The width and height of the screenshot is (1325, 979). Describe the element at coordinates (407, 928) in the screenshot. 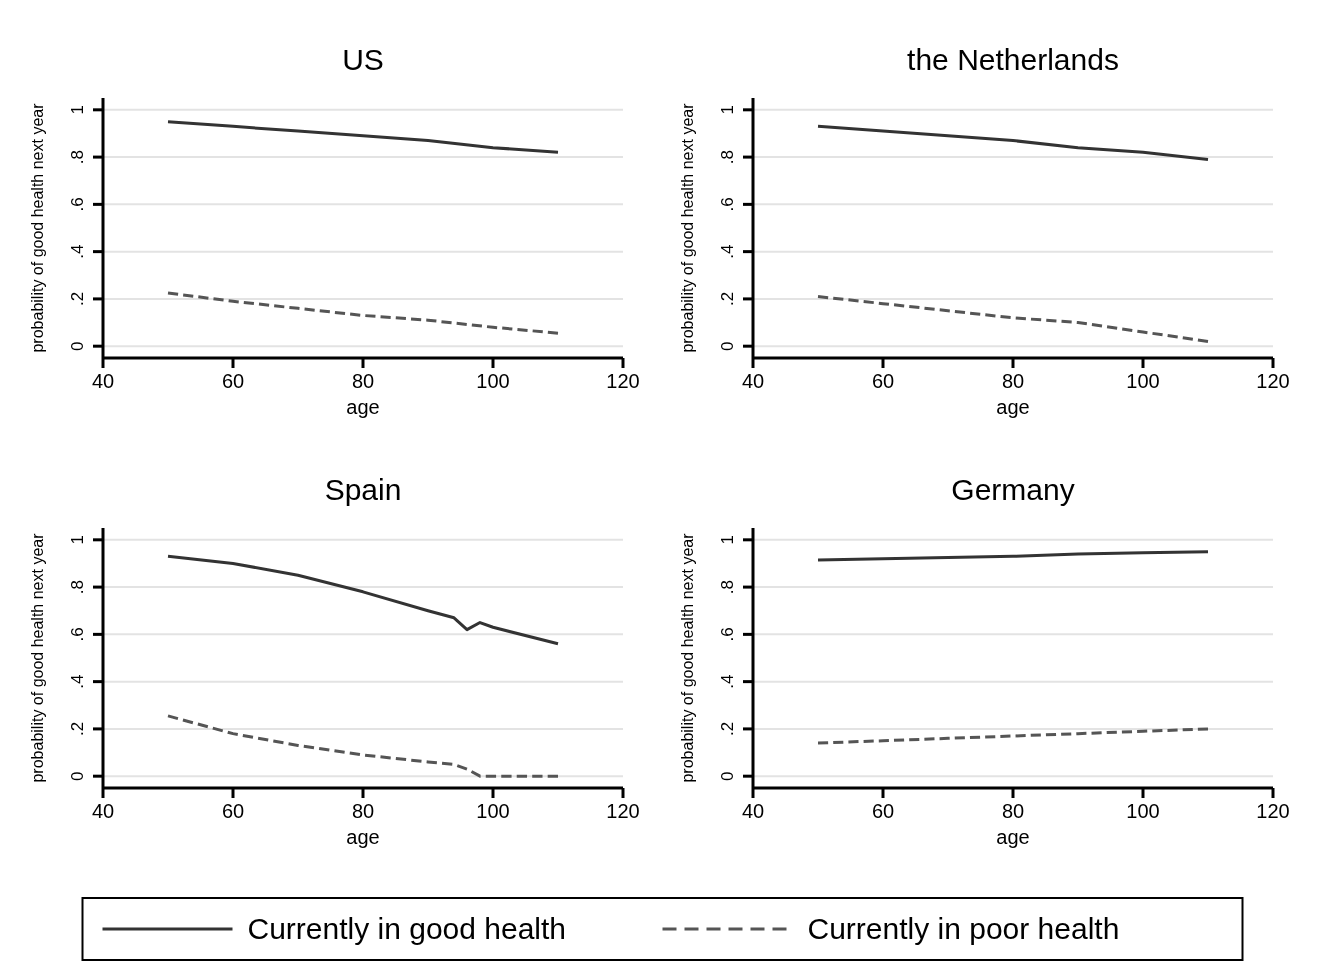

I see `legend-label: Currently in good health` at that location.